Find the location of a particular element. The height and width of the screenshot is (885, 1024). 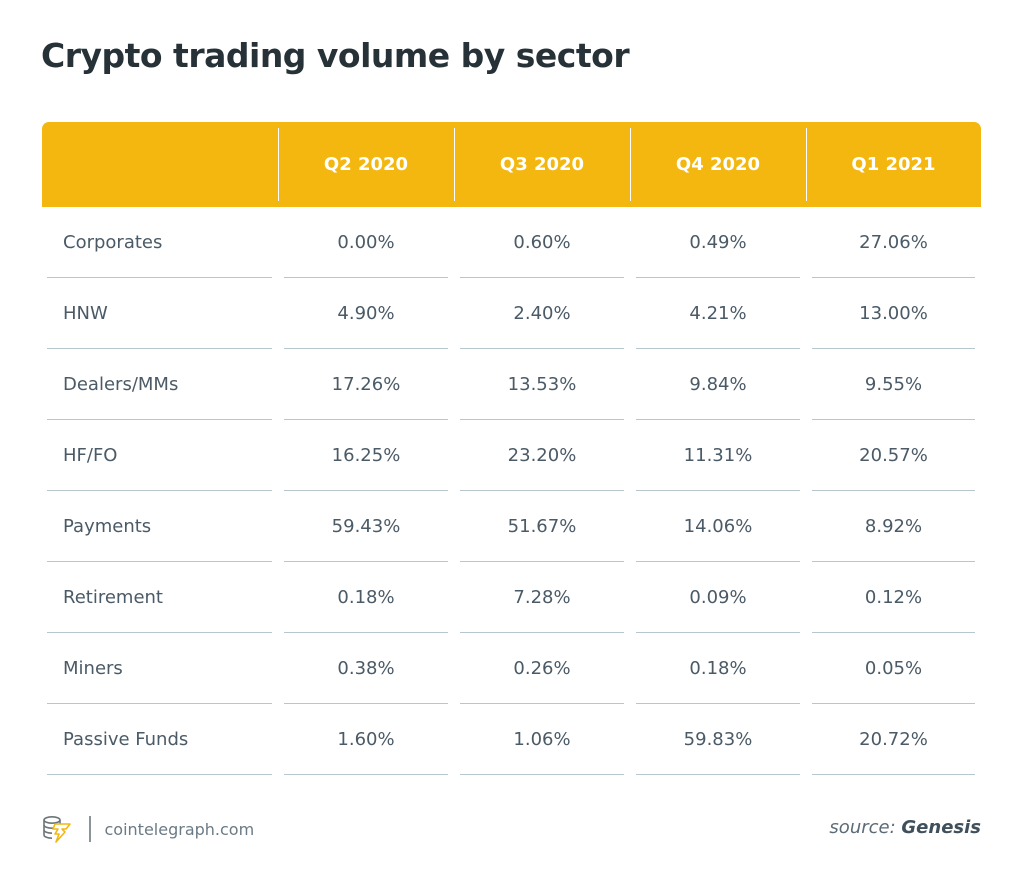

sector-label: HF/FO is located at coordinates (160, 455).